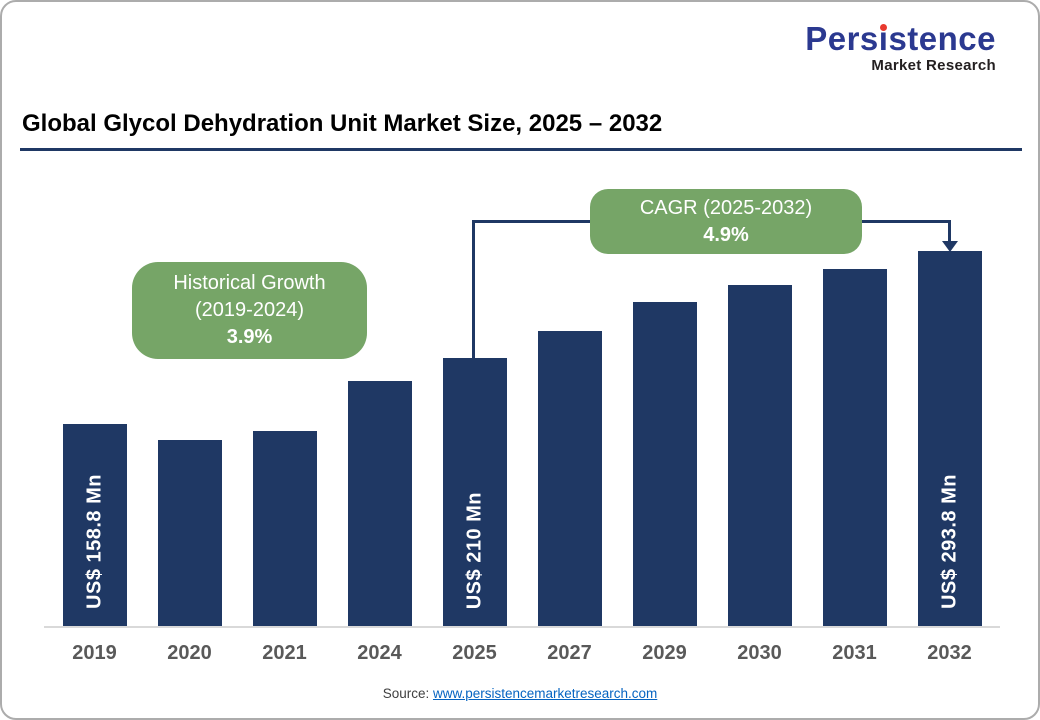 The height and width of the screenshot is (720, 1040). Describe the element at coordinates (726, 221) in the screenshot. I see `cagr-callout: CAGR (2025-2032) 4.9%` at that location.